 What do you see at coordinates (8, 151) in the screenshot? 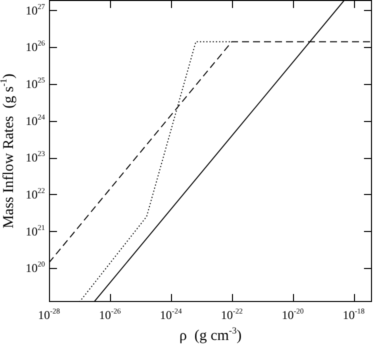
I see `y-axis-title: Mass Inflow Rates (g s-1)` at bounding box center [8, 151].